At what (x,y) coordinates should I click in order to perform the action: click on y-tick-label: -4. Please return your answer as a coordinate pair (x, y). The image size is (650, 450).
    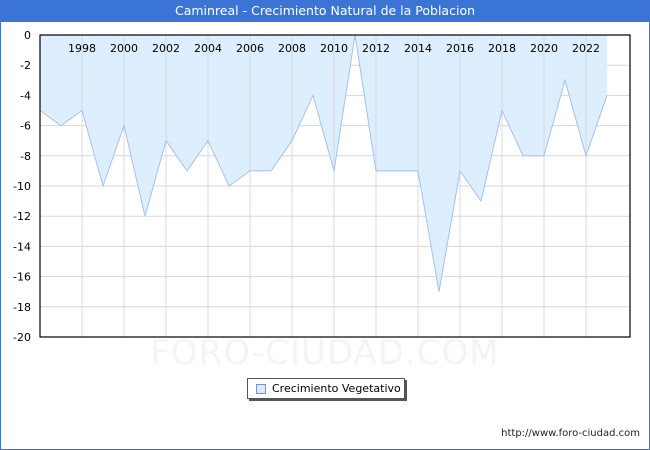
    Looking at the image, I should click on (25, 95).